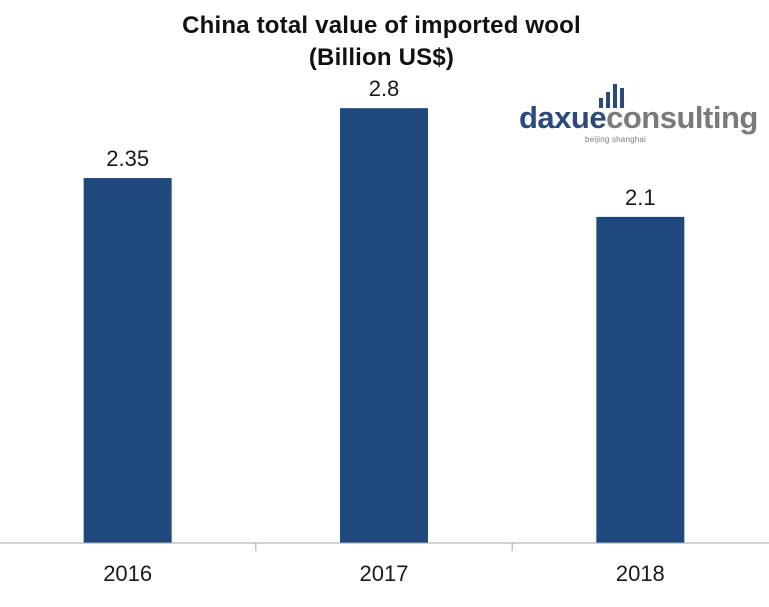 The width and height of the screenshot is (769, 607). Describe the element at coordinates (384, 88) in the screenshot. I see `data-label-2017: 2.8` at that location.